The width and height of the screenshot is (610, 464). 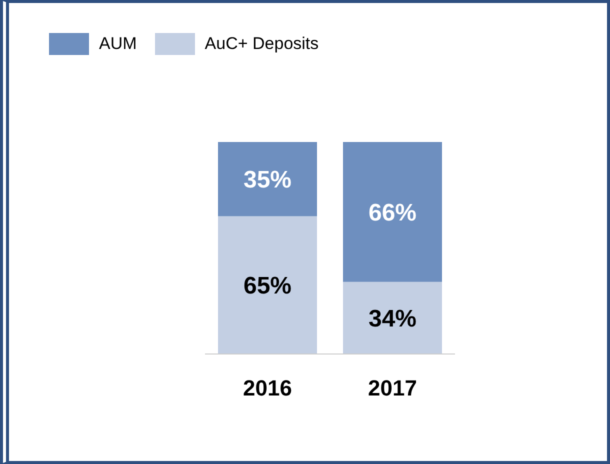 I want to click on x-tick-label: 2017, so click(x=392, y=388).